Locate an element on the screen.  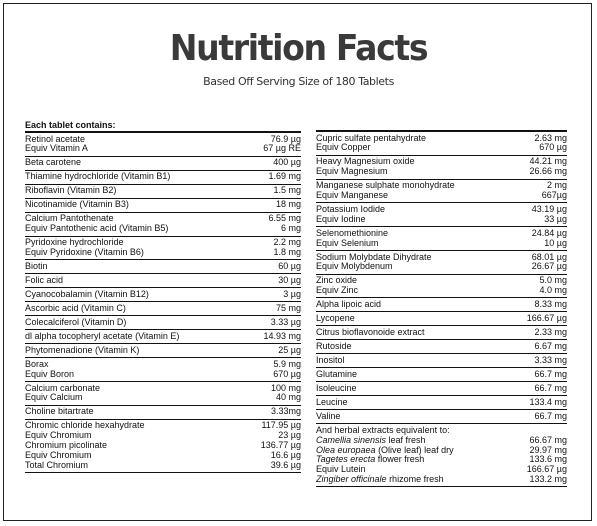
nutrient-amount: 4.0 mg is located at coordinates (553, 290).